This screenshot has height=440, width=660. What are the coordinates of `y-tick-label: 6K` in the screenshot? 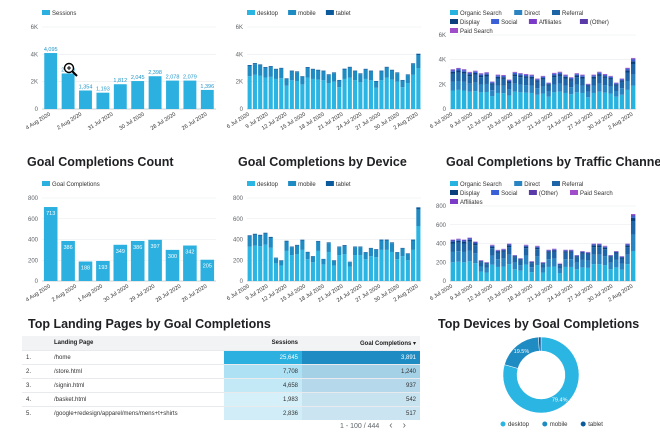 It's located at (34, 28).